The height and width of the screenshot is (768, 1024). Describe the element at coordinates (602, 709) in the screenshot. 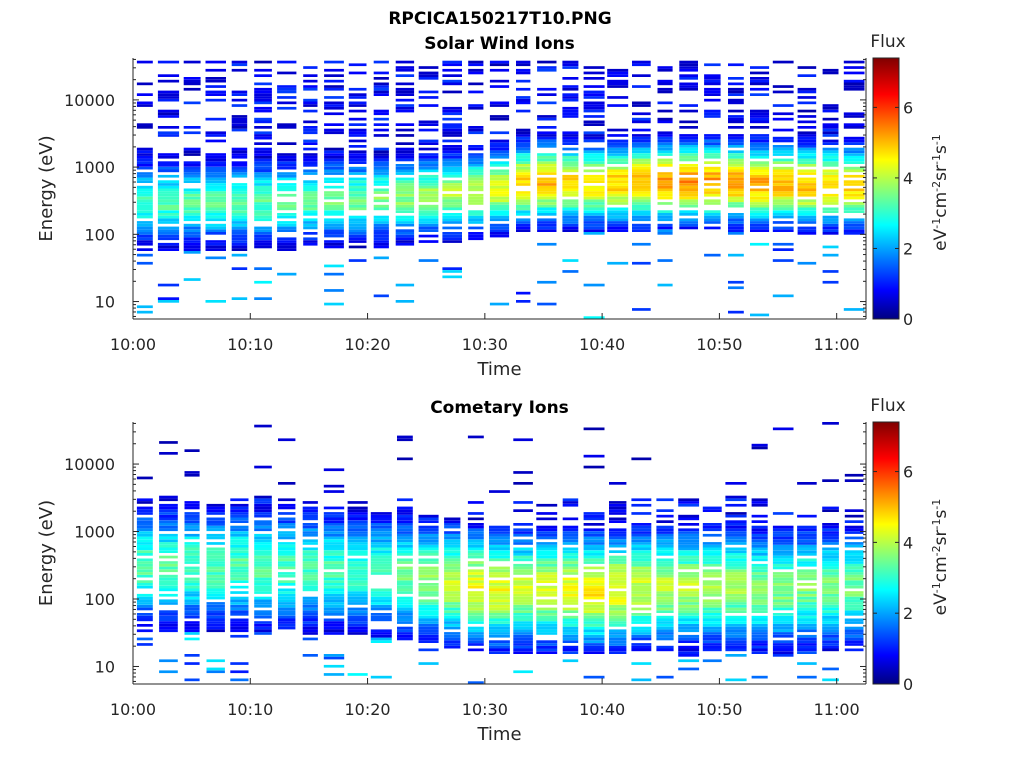

I see `x-tick-label: 10:40` at that location.